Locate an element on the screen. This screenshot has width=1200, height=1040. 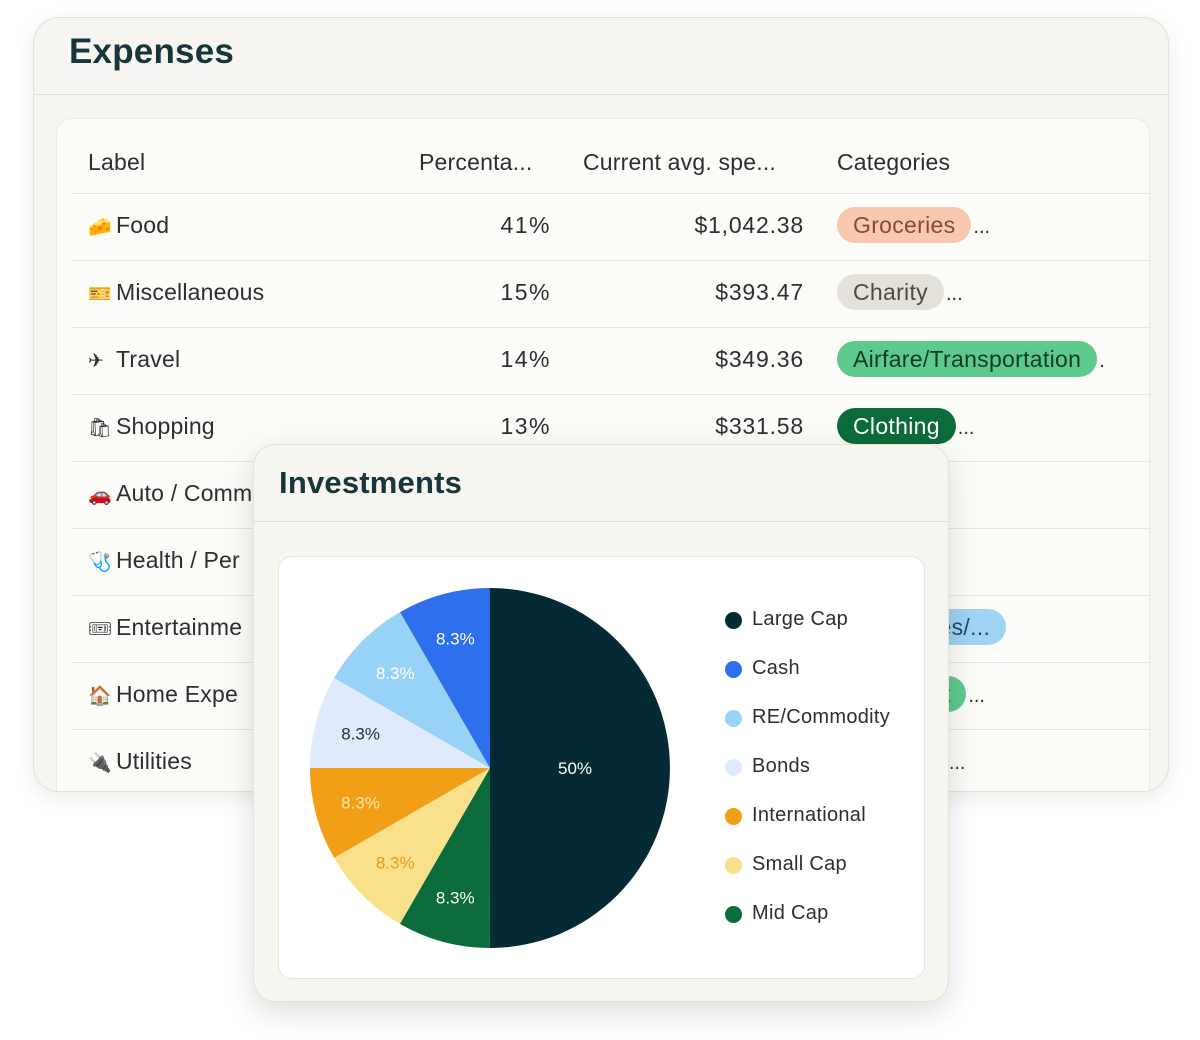
row-label: 🎟 Entertainme is located at coordinates (165, 627).